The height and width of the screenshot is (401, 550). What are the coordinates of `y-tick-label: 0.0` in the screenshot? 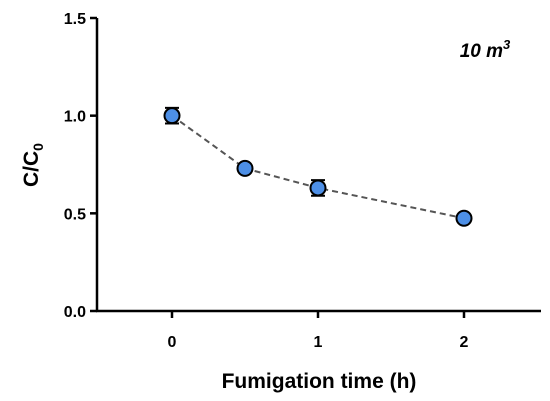 It's located at (75, 312).